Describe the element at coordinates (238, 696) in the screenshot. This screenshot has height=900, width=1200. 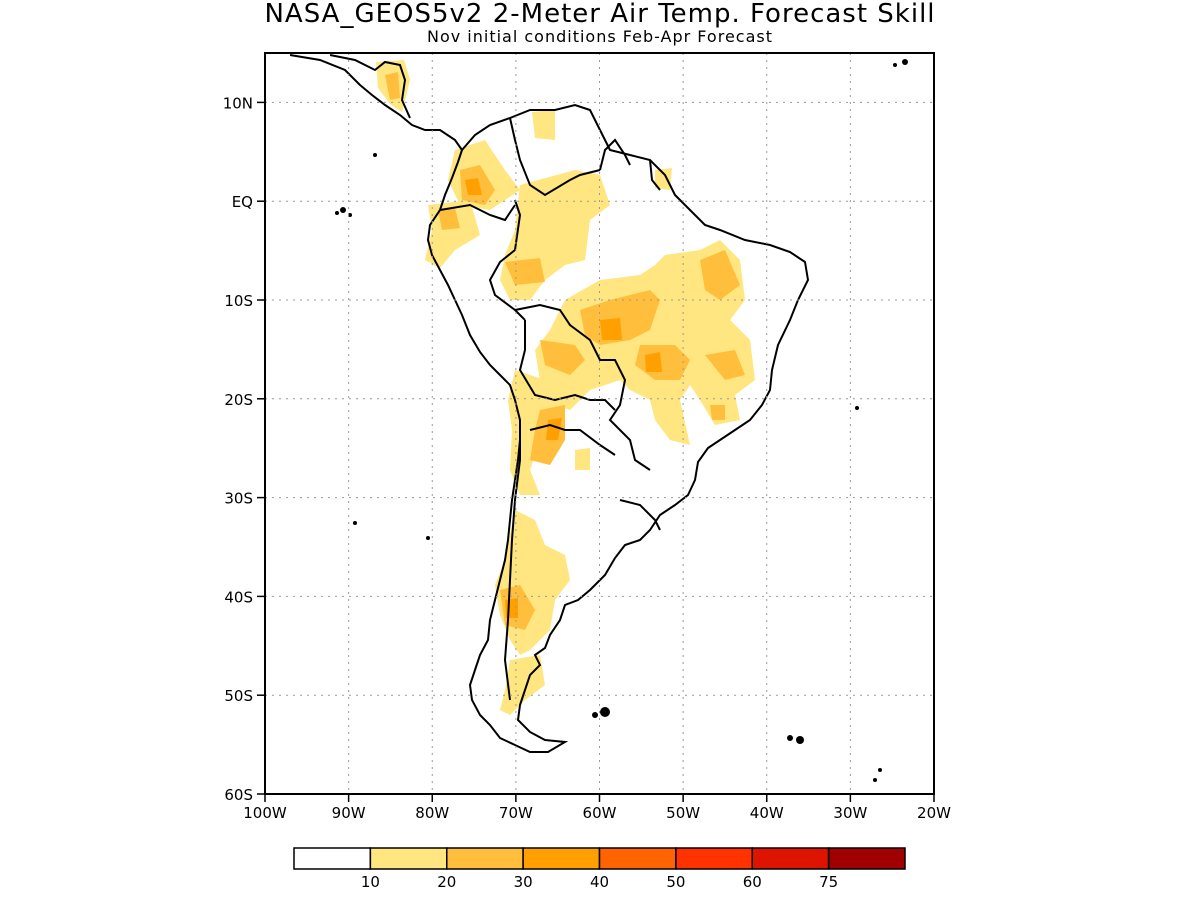
I see `y-tick-label: 50S` at that location.